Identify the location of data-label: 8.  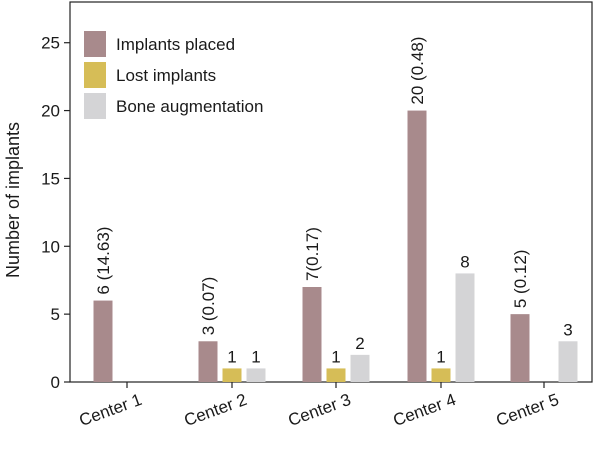
(464, 261).